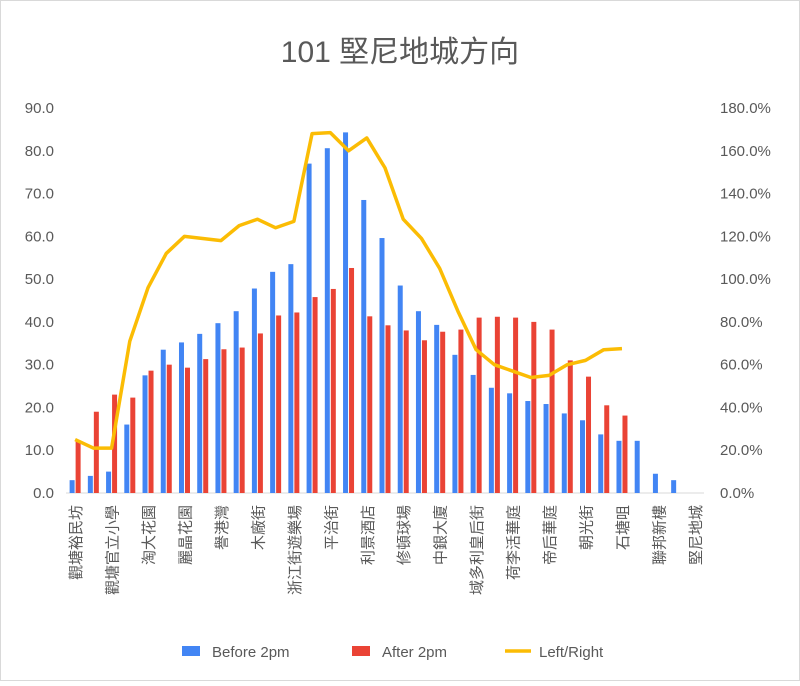  Describe the element at coordinates (571, 652) in the screenshot. I see `legend-label: Left/Right` at that location.